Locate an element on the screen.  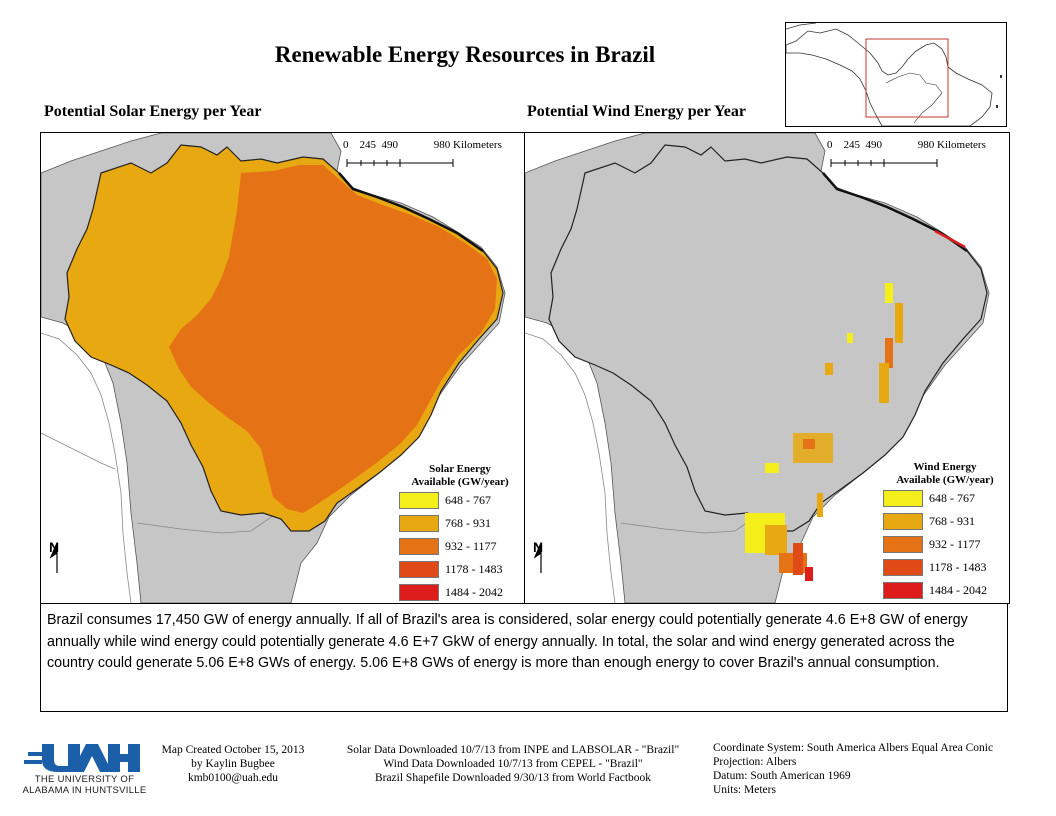
inset-locator-map is located at coordinates (896, 74).